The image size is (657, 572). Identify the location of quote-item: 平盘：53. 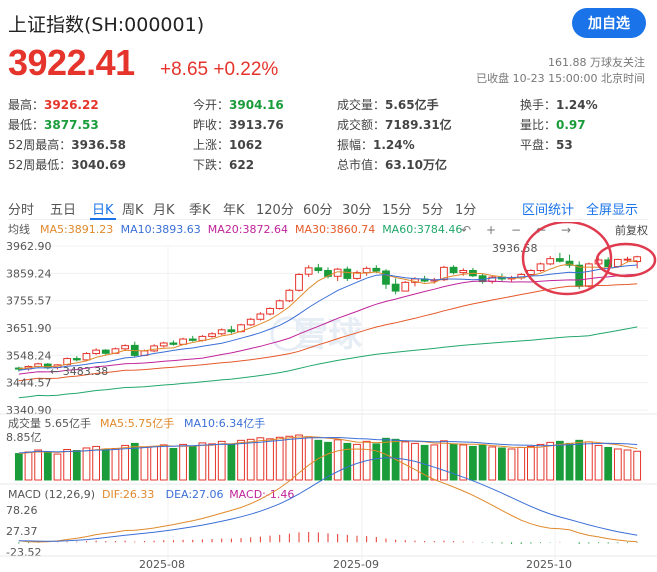
(546, 144).